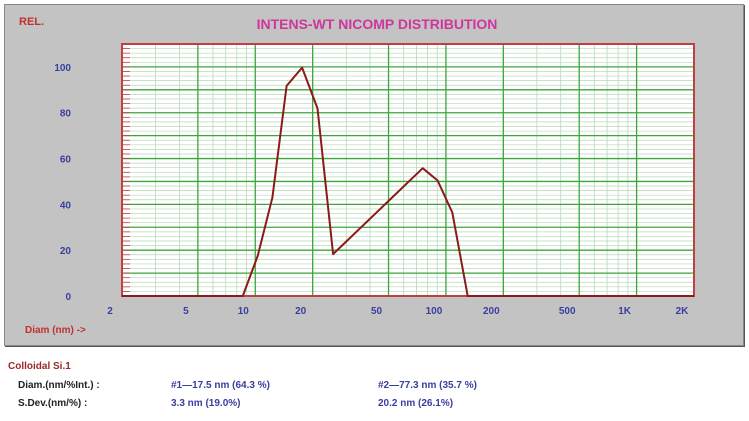 This screenshot has width=749, height=421. What do you see at coordinates (377, 311) in the screenshot?
I see `x-tick-label: 50` at bounding box center [377, 311].